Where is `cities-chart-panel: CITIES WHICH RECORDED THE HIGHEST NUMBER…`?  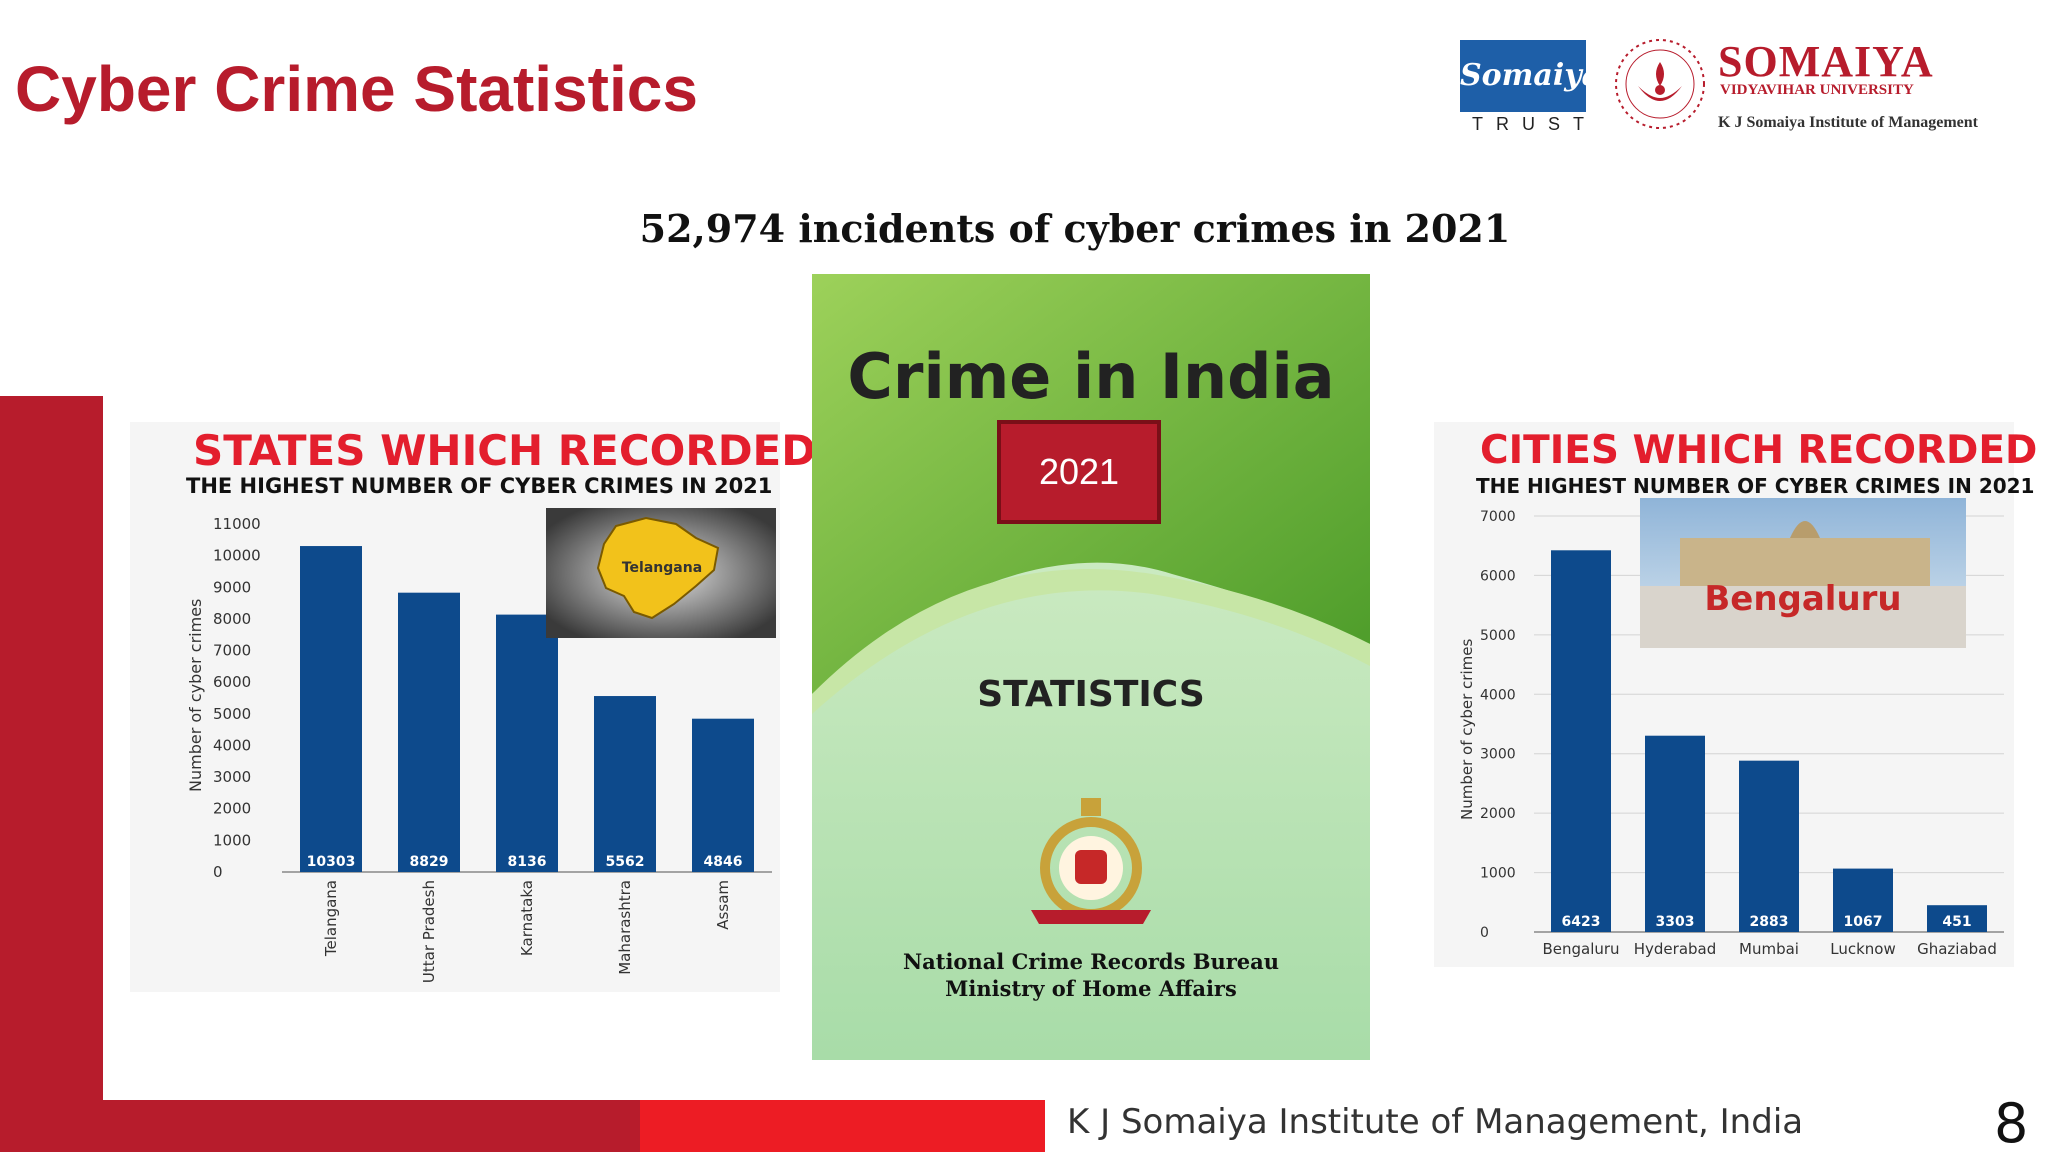 cities-chart-panel: CITIES WHICH RECORDED THE HIGHEST NUMBER… is located at coordinates (1735, 694).